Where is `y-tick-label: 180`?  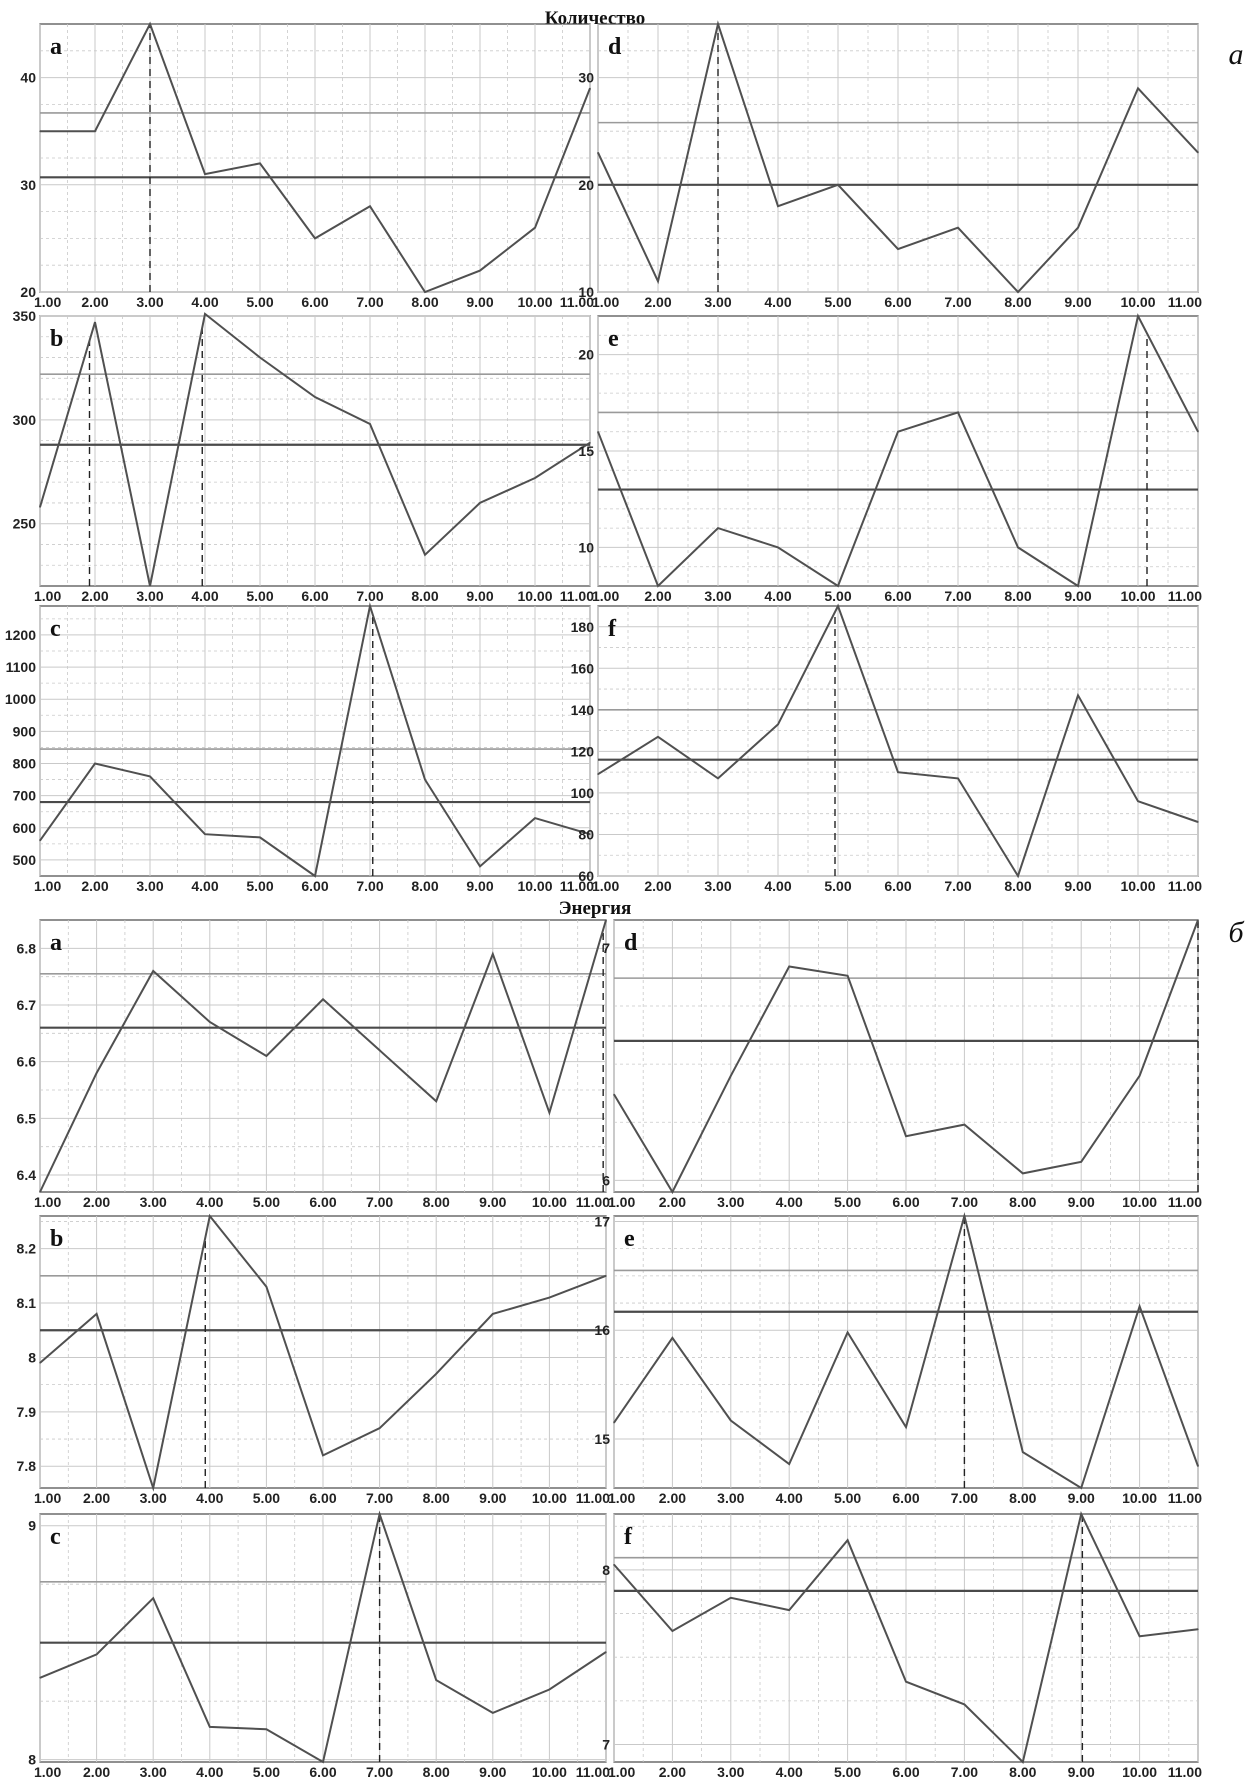 y-tick-label: 180 is located at coordinates (583, 627).